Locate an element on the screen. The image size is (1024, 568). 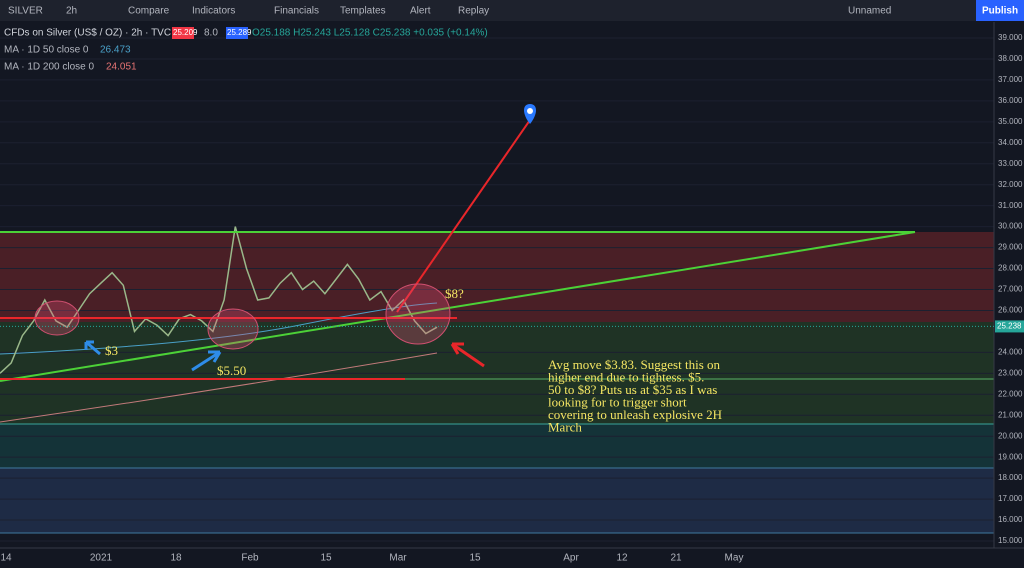
y-tick-label: 38.000 is located at coordinates (1010, 58).